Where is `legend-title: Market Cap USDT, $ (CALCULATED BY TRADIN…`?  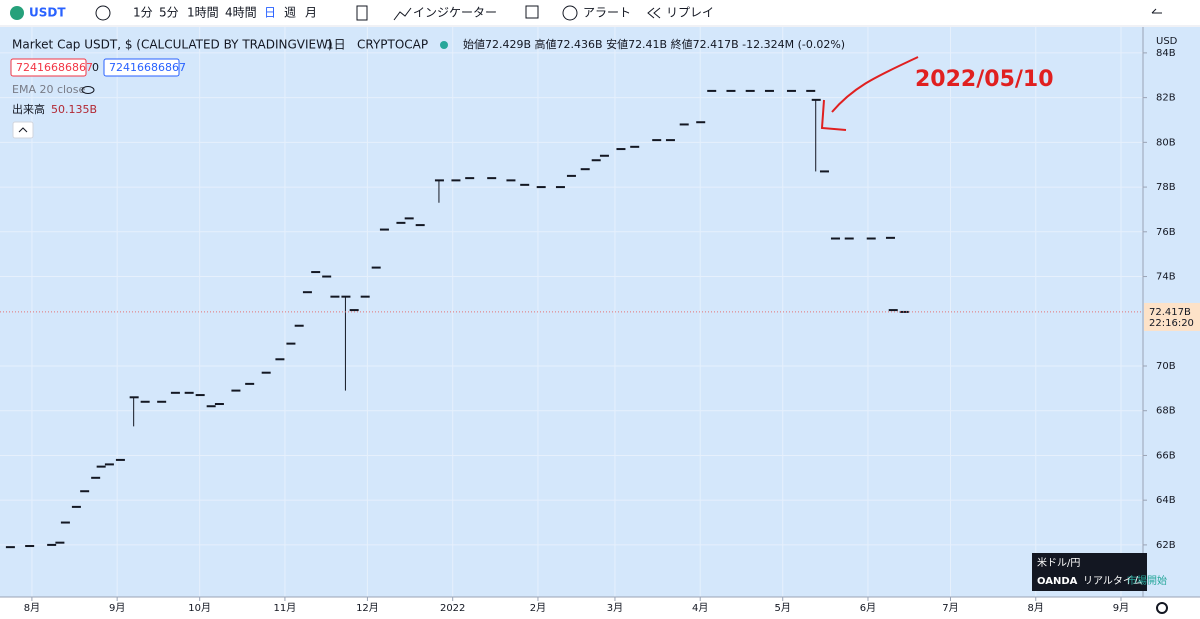 legend-title: Market Cap USDT, $ (CALCULATED BY TRADIN… is located at coordinates (172, 45).